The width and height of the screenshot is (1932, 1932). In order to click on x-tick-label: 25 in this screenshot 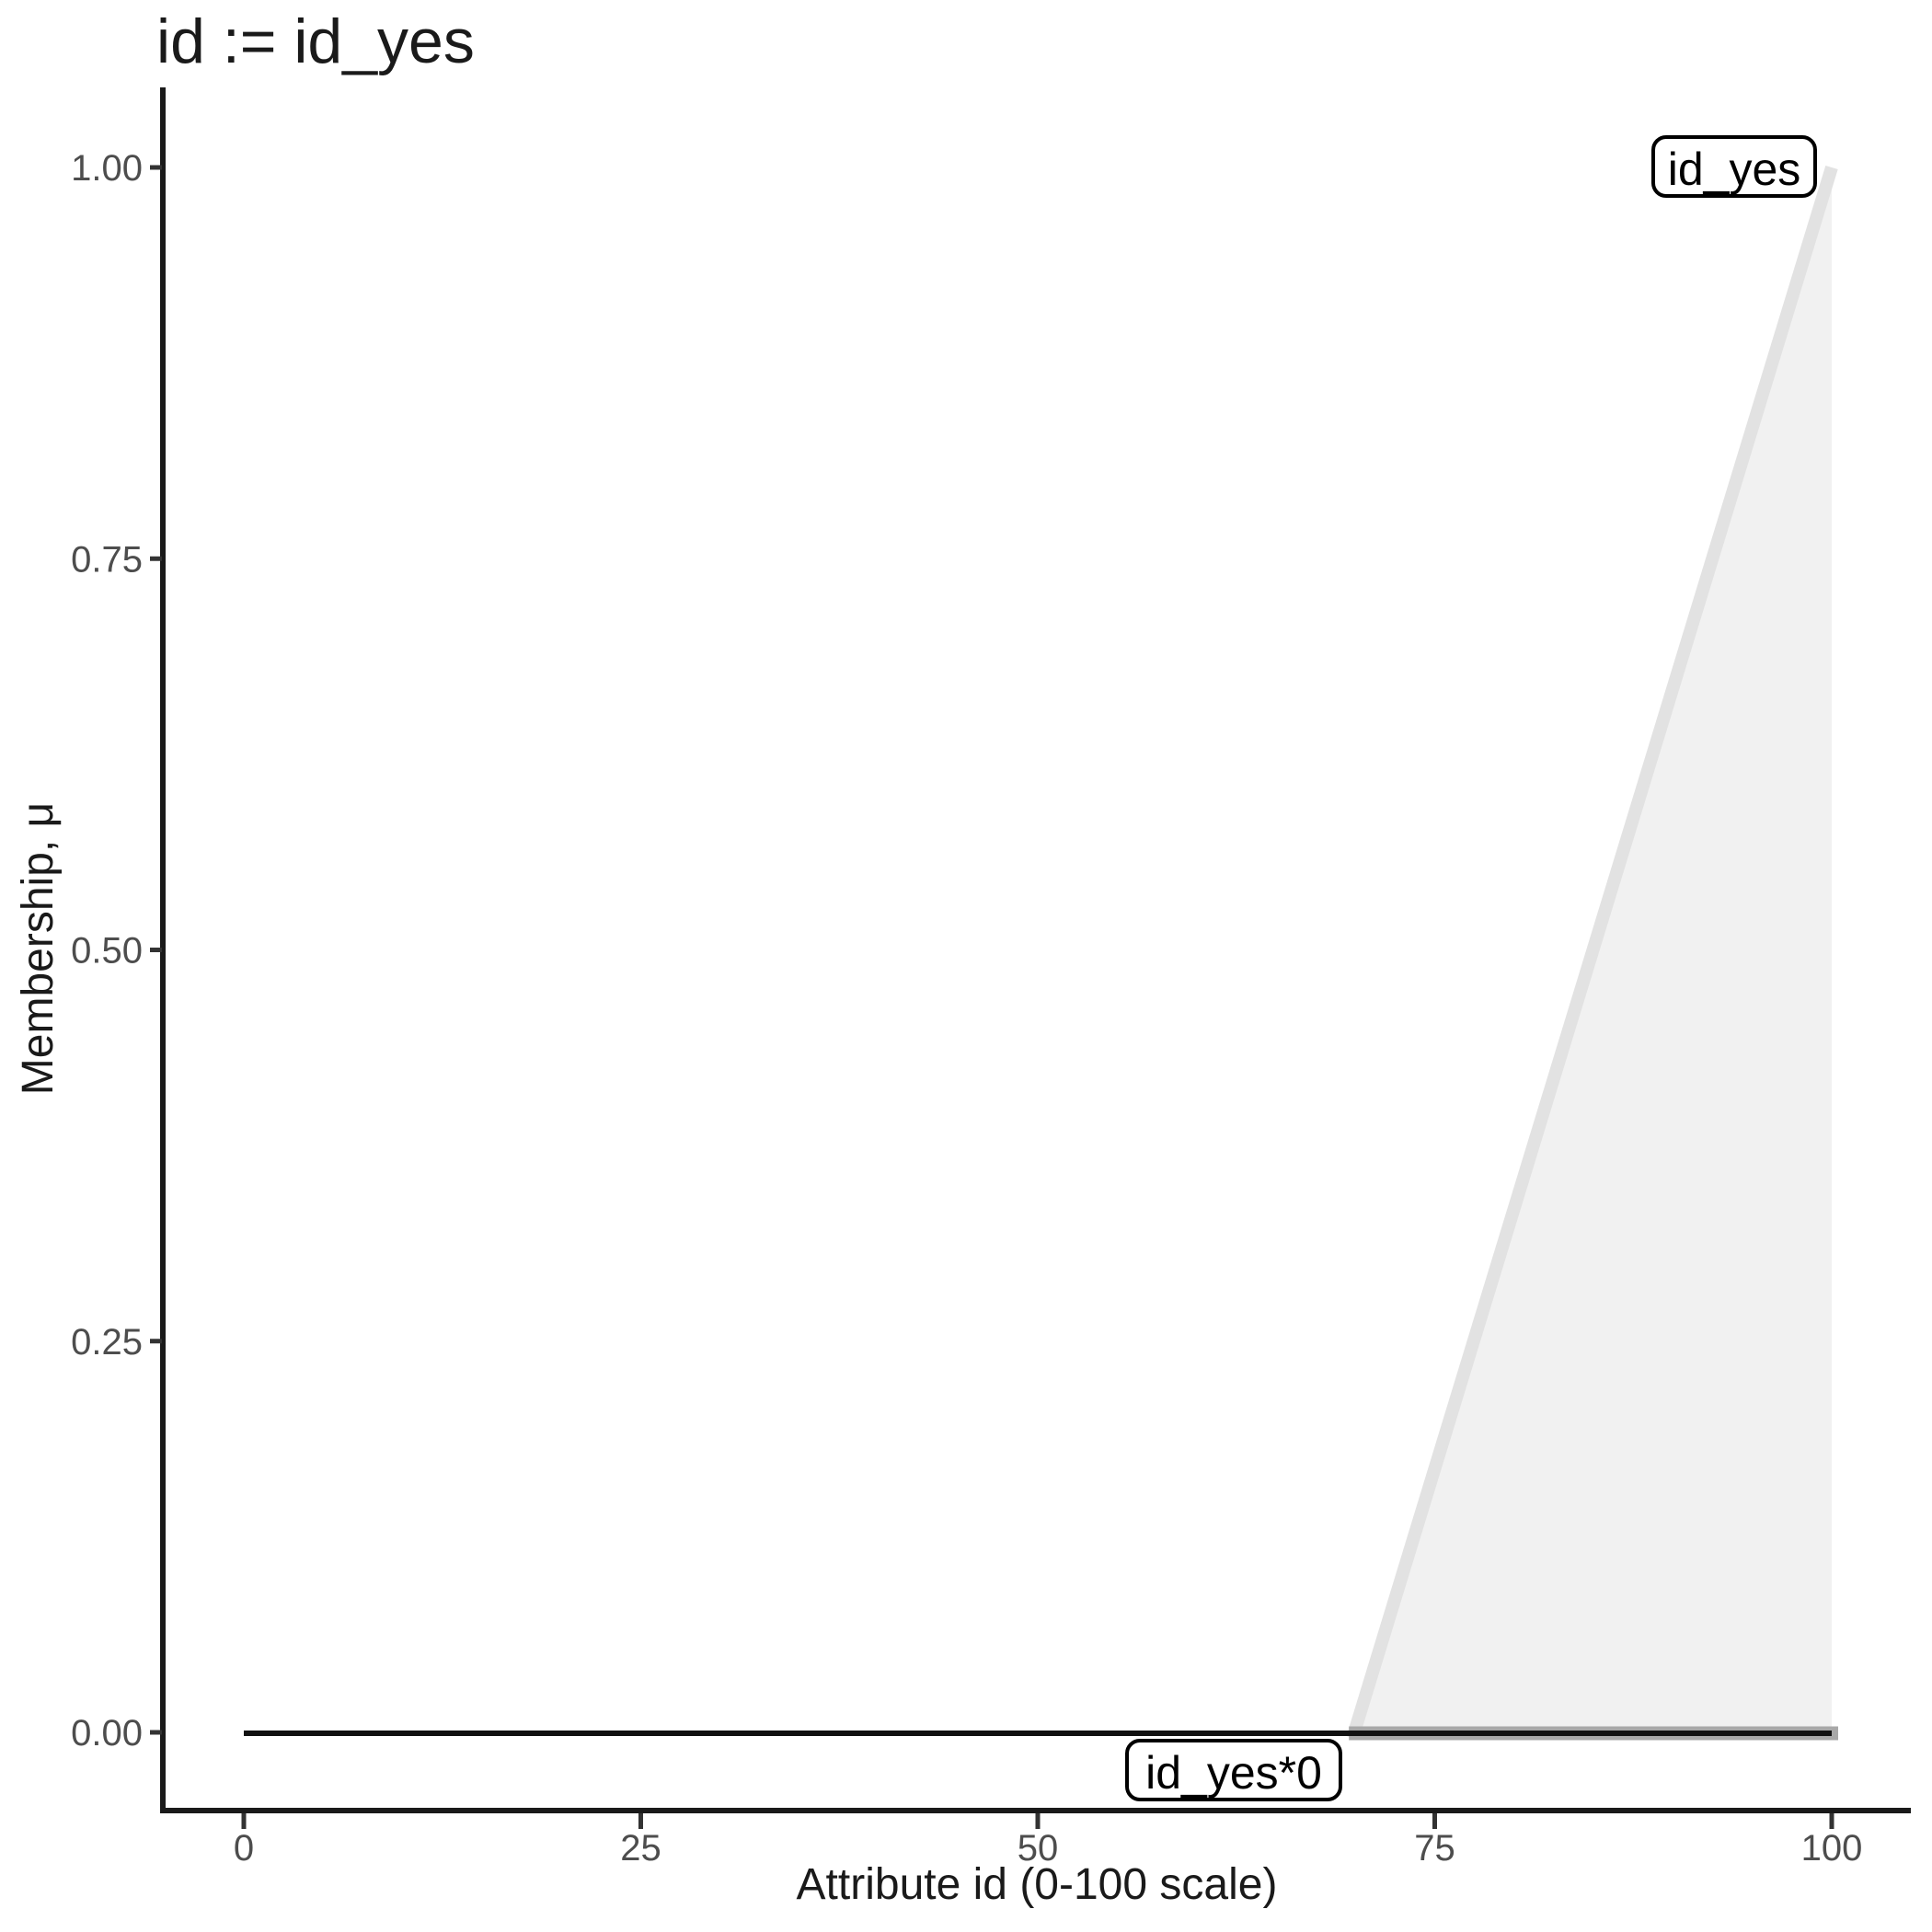, I will do `click(640, 1848)`.